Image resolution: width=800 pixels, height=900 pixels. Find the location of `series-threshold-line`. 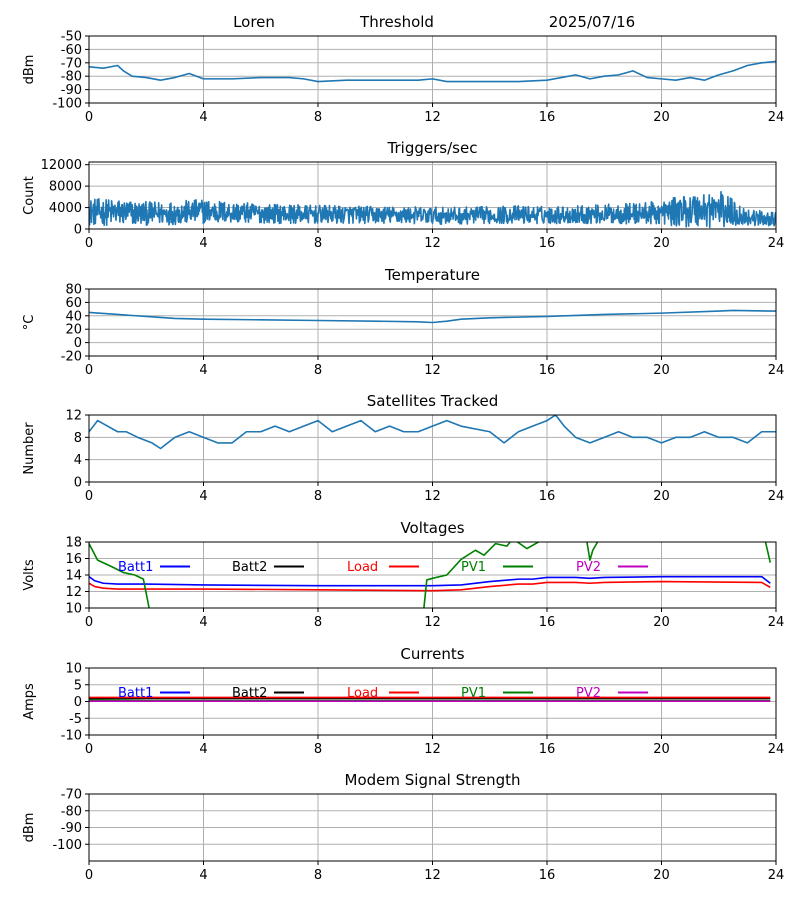

series-threshold-line is located at coordinates (432, 71).